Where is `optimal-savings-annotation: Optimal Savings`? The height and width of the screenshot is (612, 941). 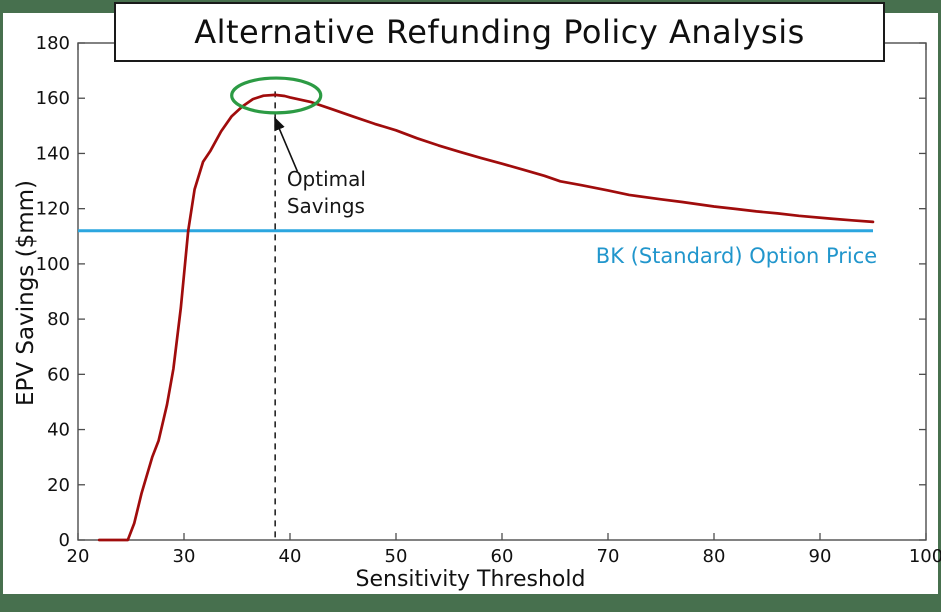
optimal-savings-annotation: Optimal Savings is located at coordinates (326, 193).